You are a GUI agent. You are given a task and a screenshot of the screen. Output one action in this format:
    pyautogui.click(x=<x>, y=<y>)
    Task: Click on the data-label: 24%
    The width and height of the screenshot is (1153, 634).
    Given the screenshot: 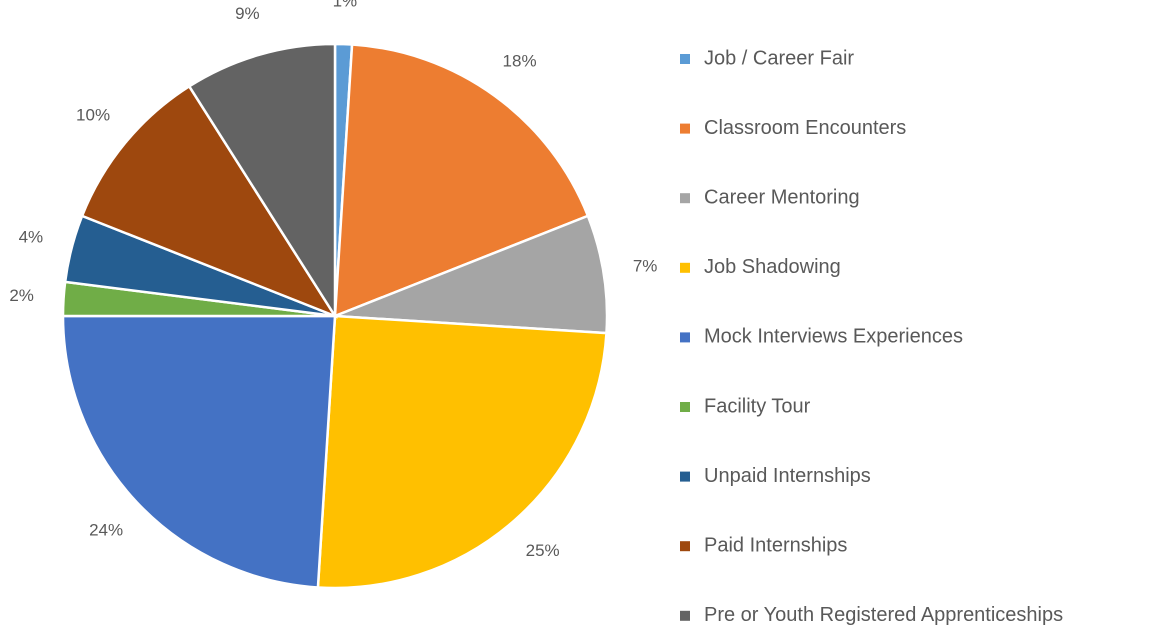 What is the action you would take?
    pyautogui.click(x=106, y=529)
    